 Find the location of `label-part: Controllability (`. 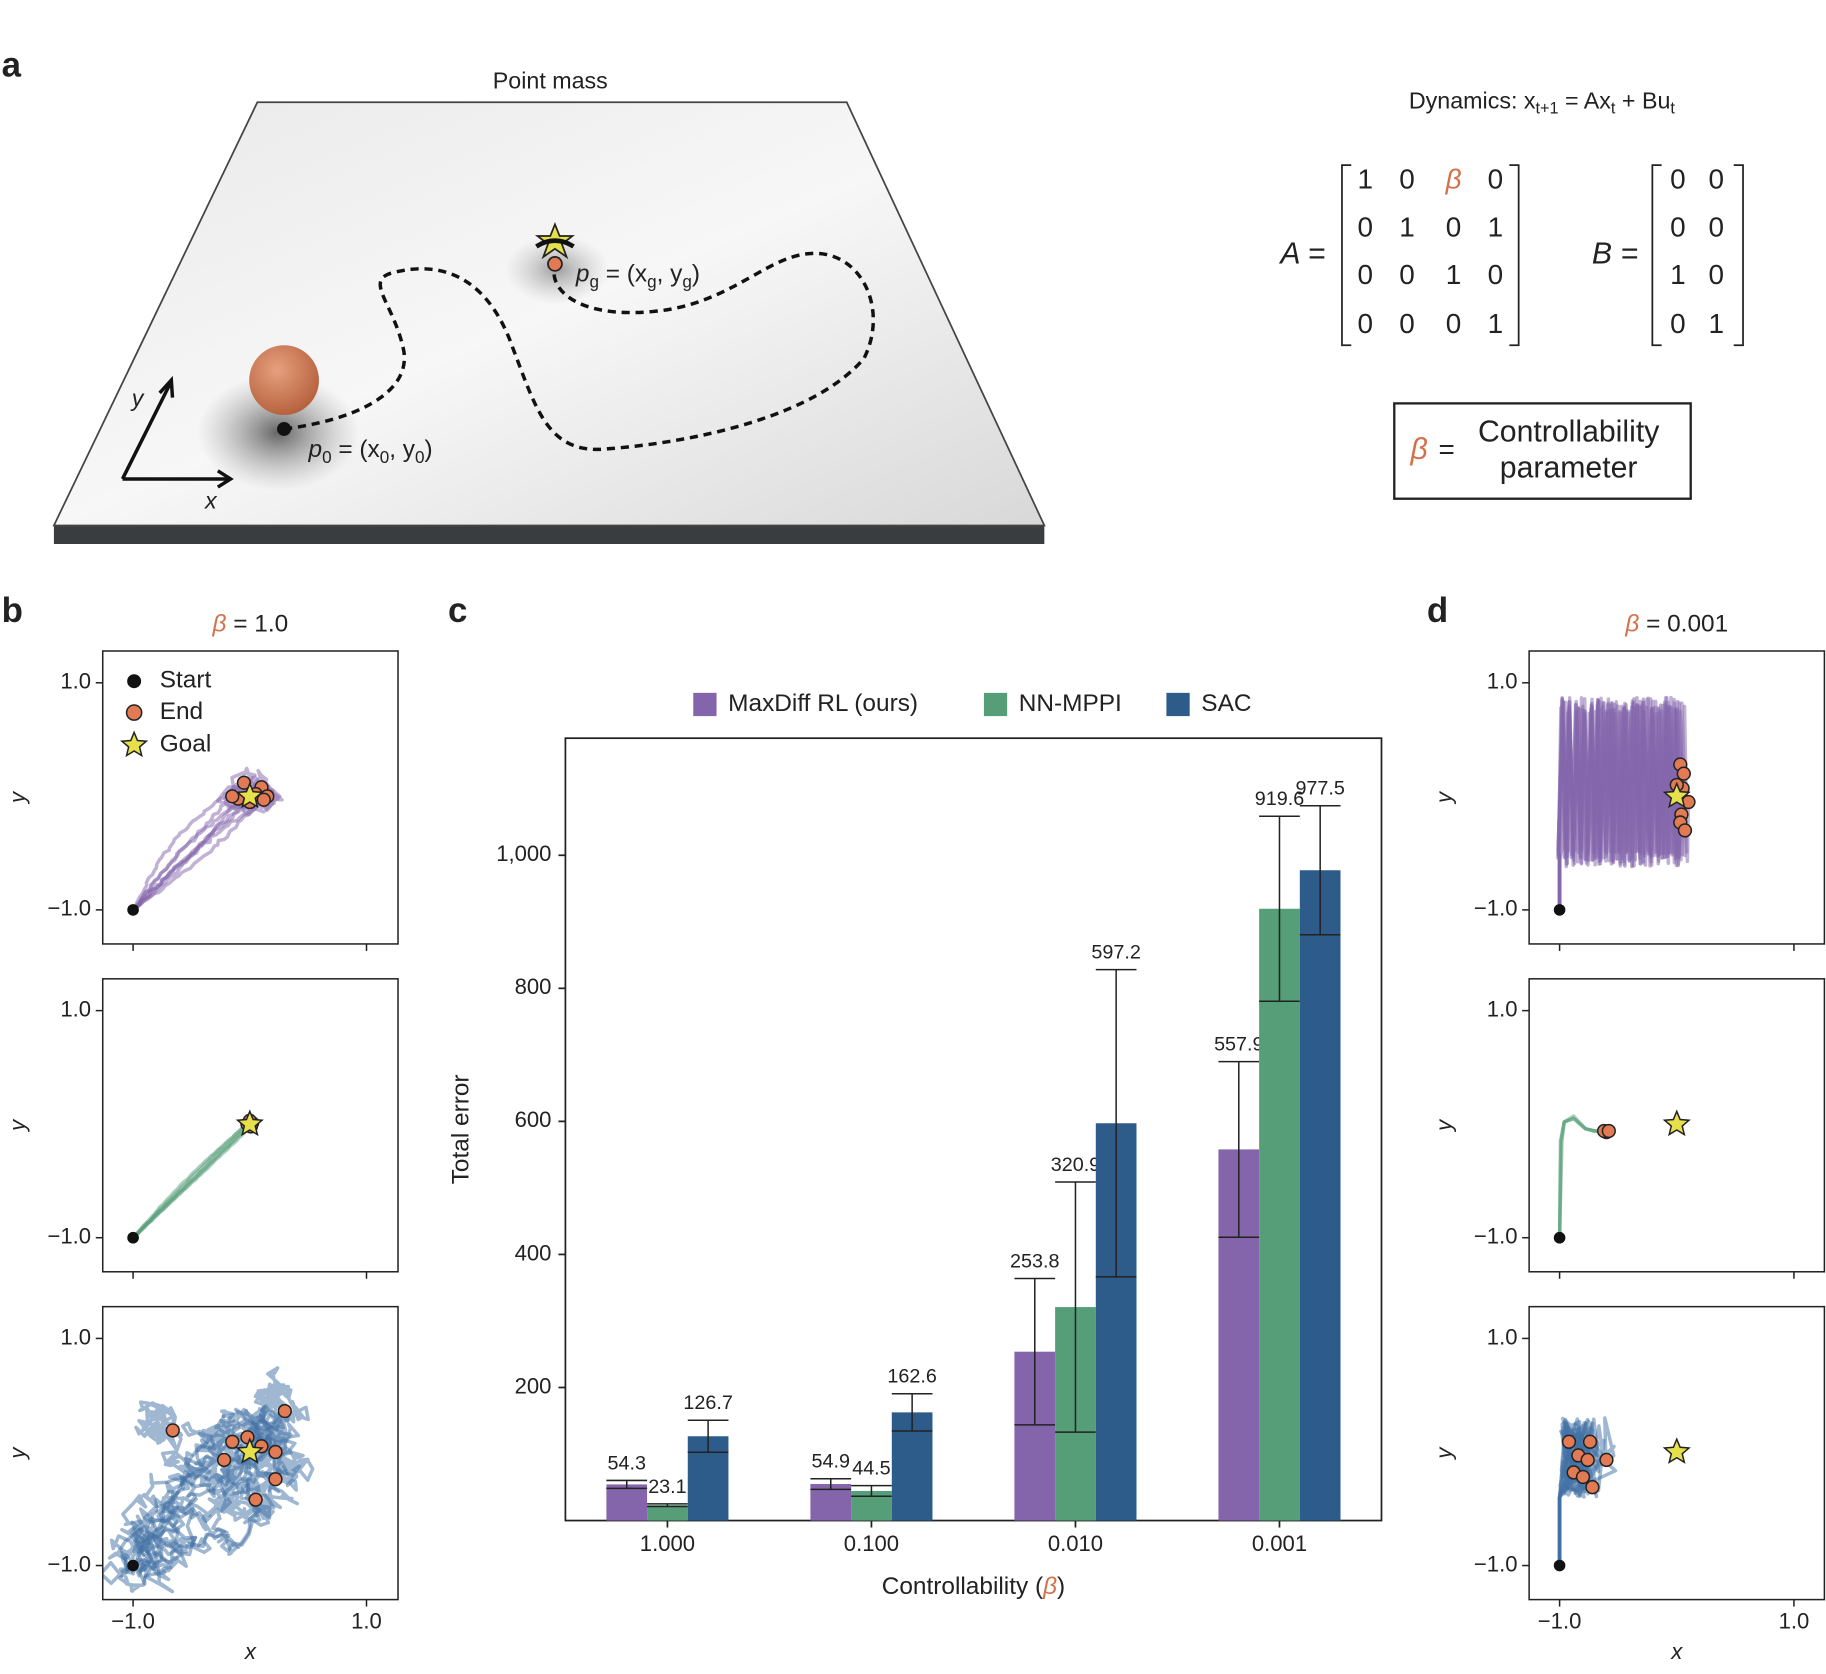

label-part: Controllability ( is located at coordinates (962, 1586).